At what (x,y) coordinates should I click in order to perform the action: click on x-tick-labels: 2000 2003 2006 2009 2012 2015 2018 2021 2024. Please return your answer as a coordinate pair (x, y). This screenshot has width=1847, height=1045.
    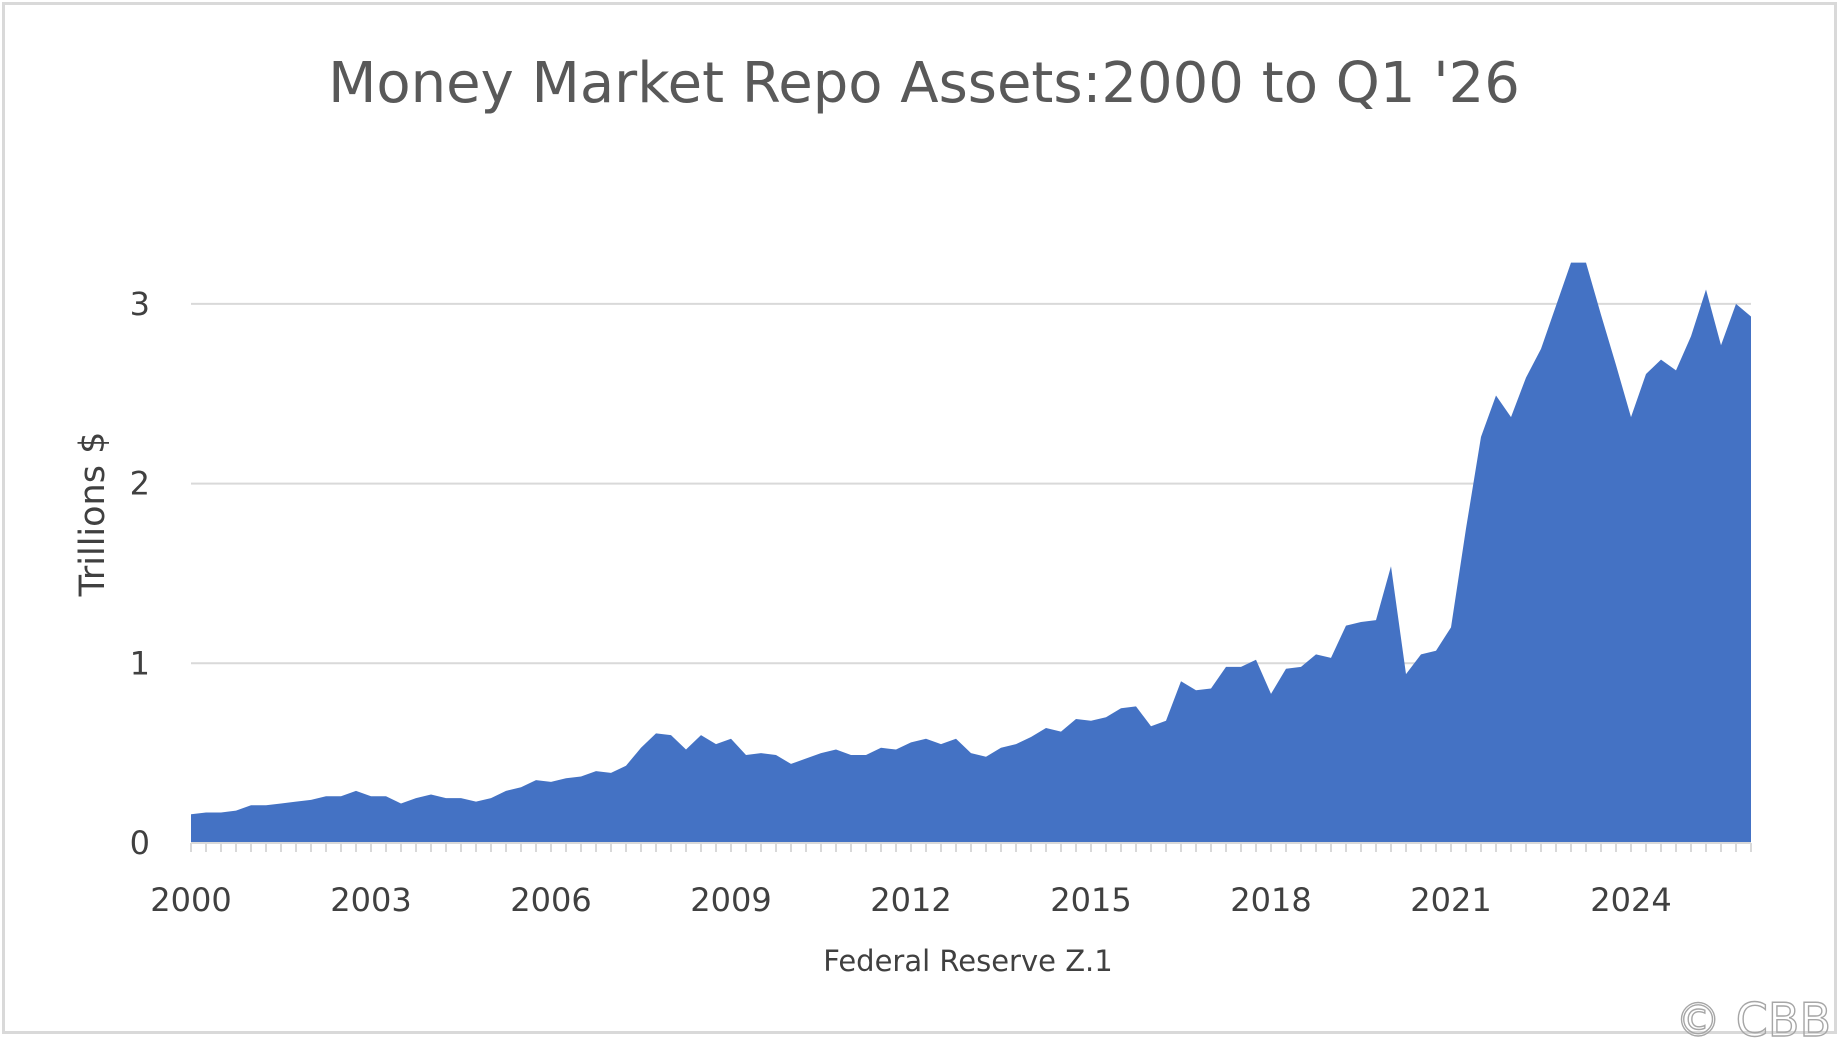
    Looking at the image, I should click on (910, 900).